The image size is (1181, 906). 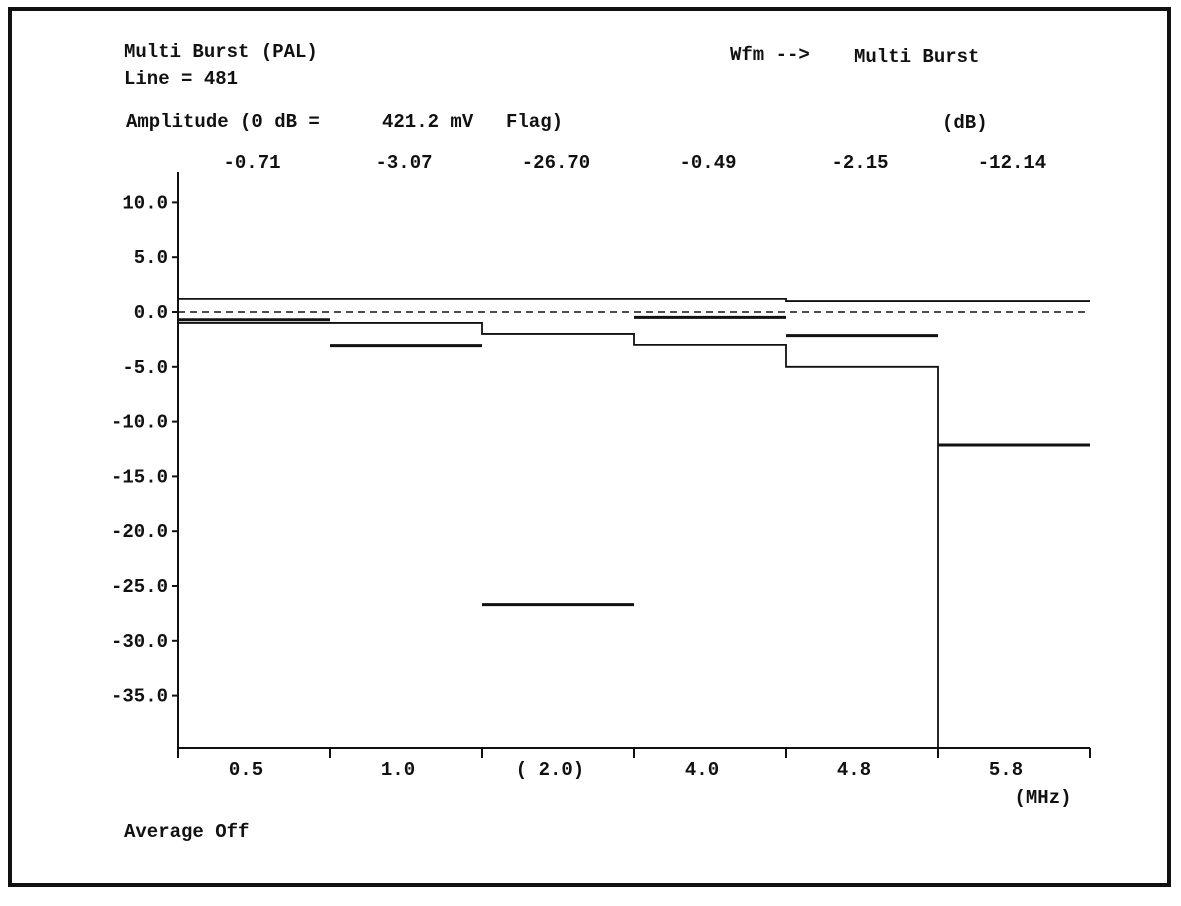 I want to click on y-tick-label: 10.0, so click(x=145, y=203).